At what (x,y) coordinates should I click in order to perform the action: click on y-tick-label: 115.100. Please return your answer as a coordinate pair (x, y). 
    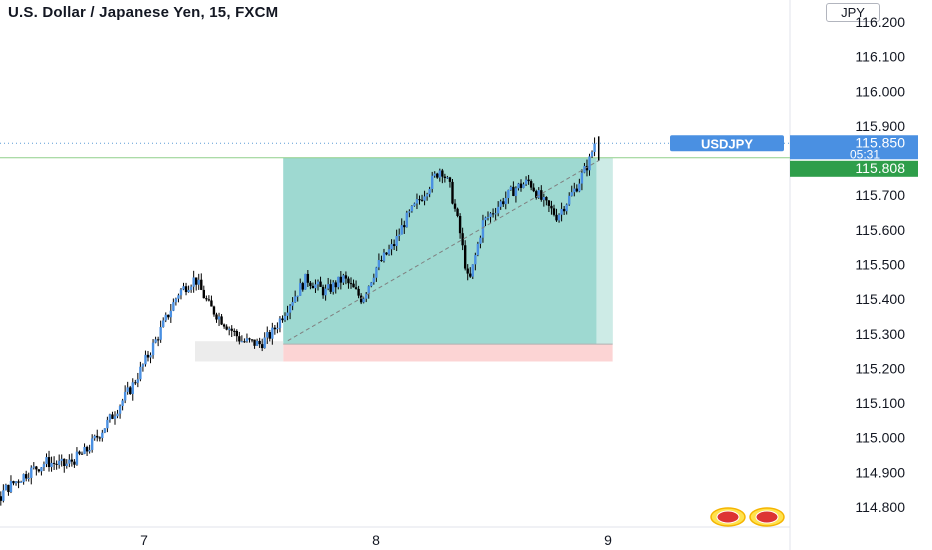
    Looking at the image, I should click on (880, 403).